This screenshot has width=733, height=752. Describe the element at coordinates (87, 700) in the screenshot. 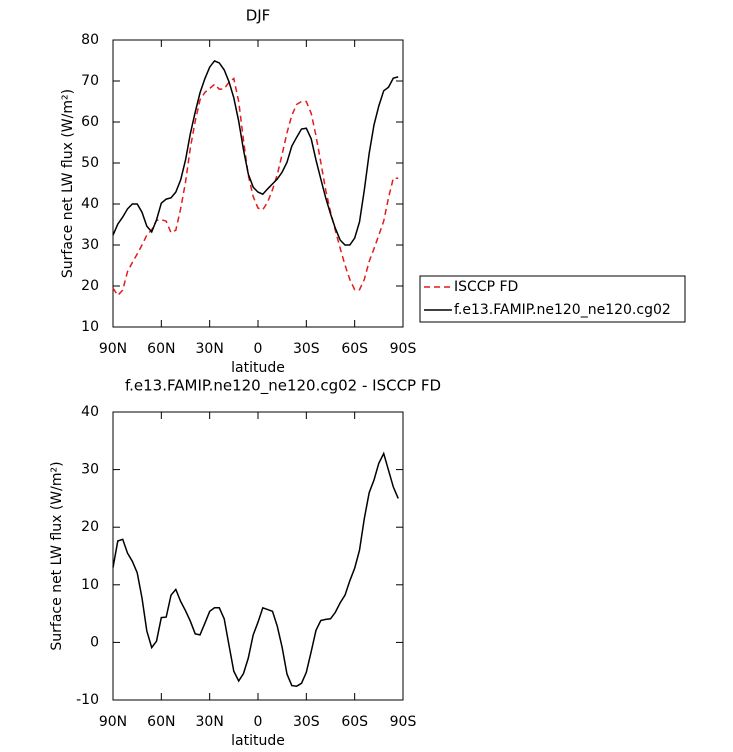

I see `y-tick-label: -10` at that location.